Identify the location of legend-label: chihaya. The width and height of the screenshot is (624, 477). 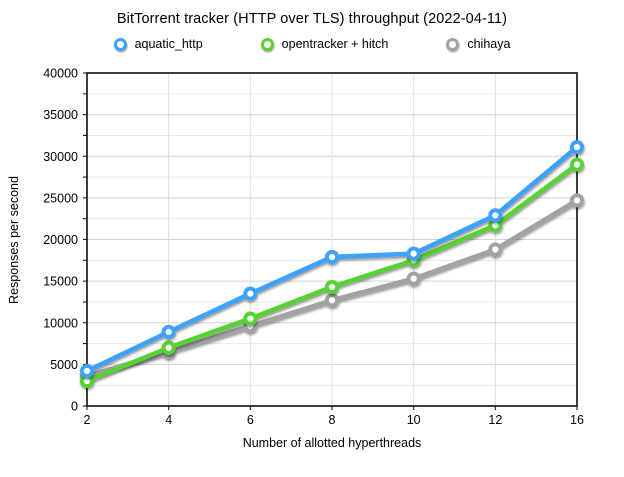
(489, 44).